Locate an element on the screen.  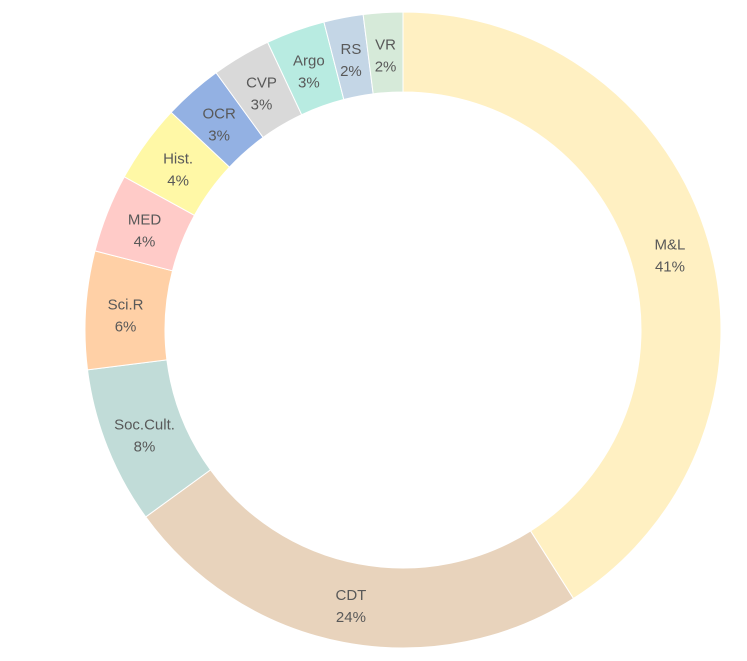
slice-label: Argo 3% is located at coordinates (309, 71).